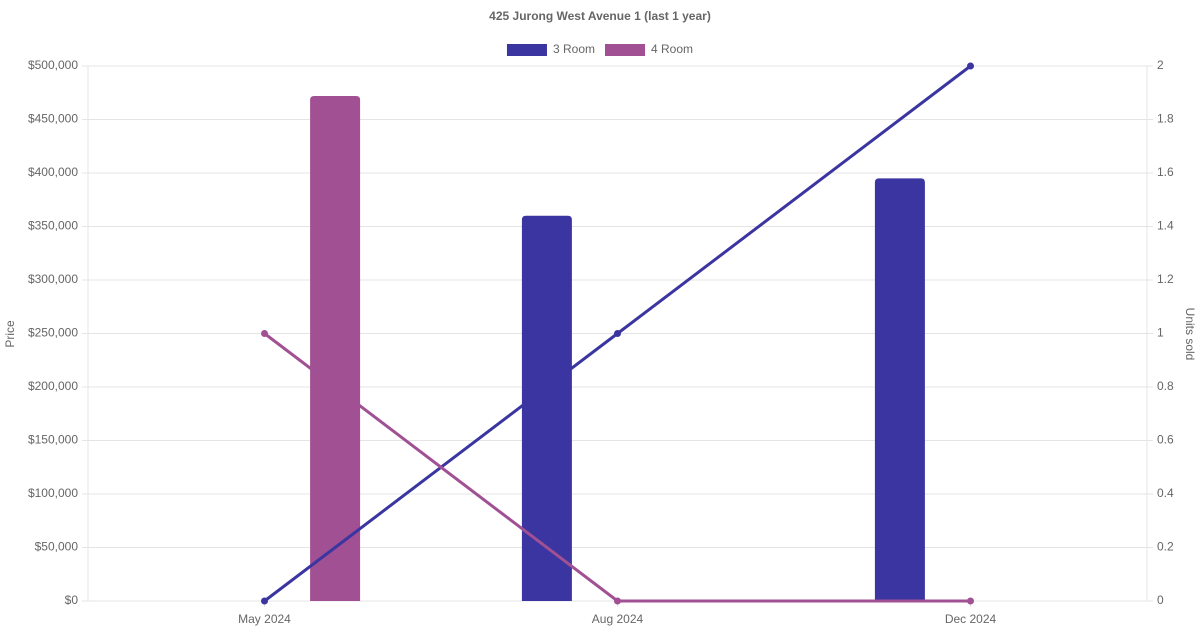 The height and width of the screenshot is (630, 1200). What do you see at coordinates (53, 226) in the screenshot?
I see `y-tick-label: $350,000` at bounding box center [53, 226].